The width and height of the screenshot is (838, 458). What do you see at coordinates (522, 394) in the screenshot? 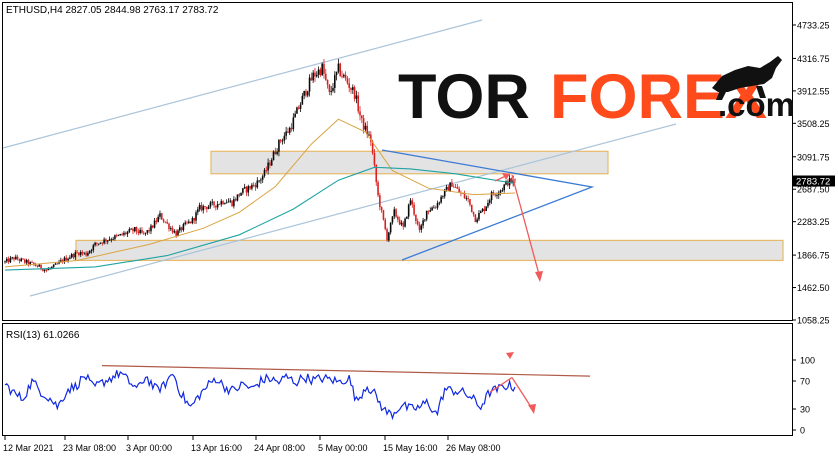
I see `rsi-forecast-down` at bounding box center [522, 394].